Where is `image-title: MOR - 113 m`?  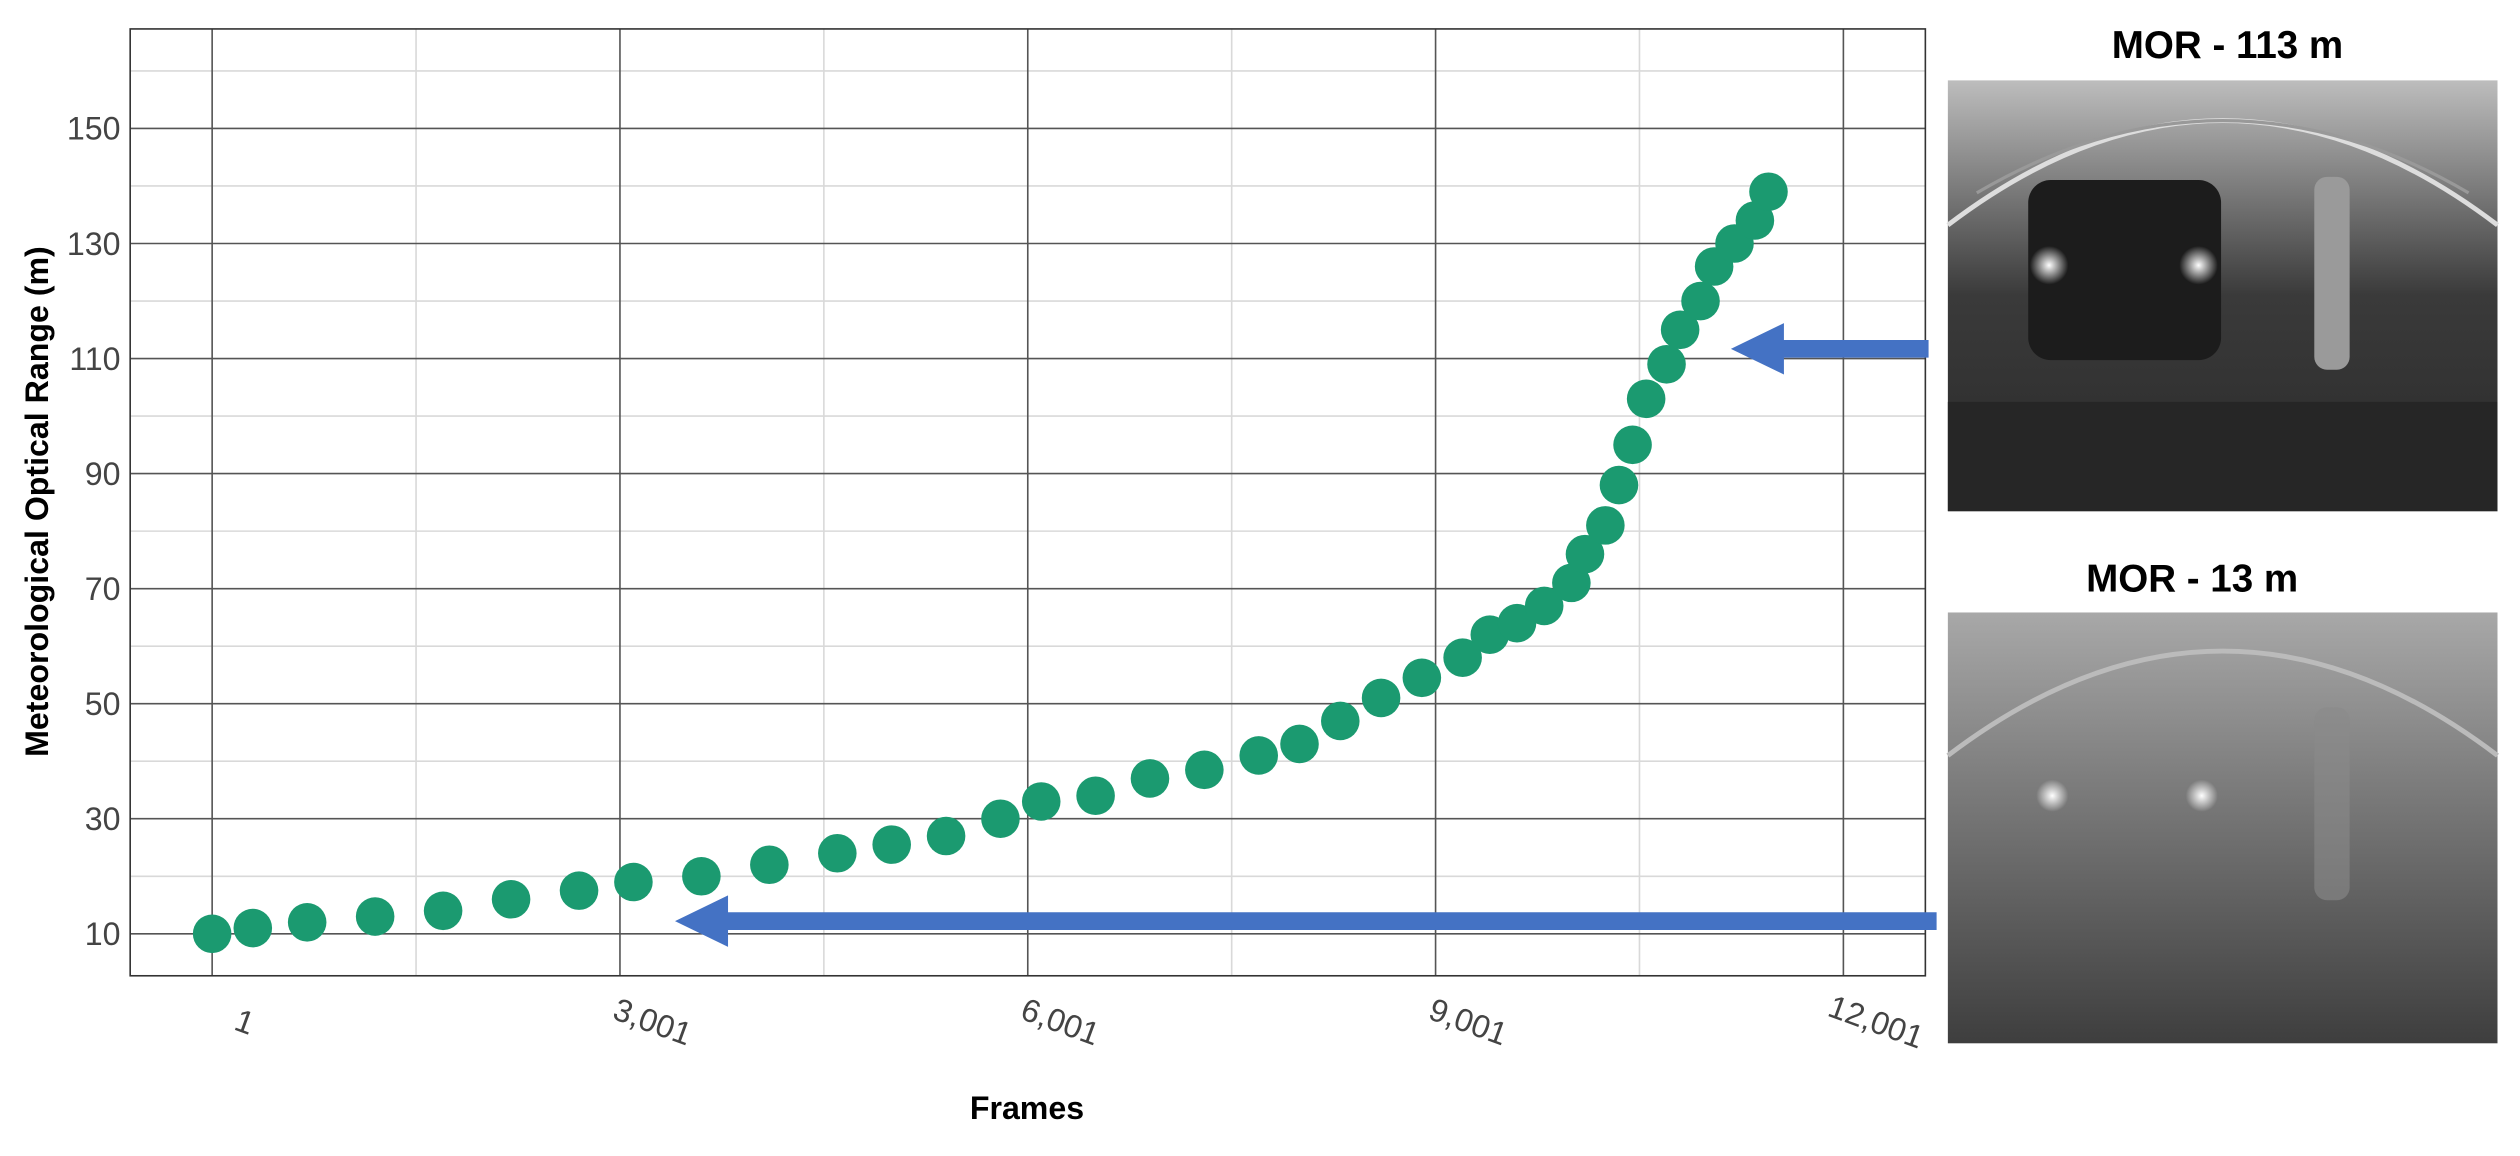 image-title: MOR - 113 m is located at coordinates (2227, 45).